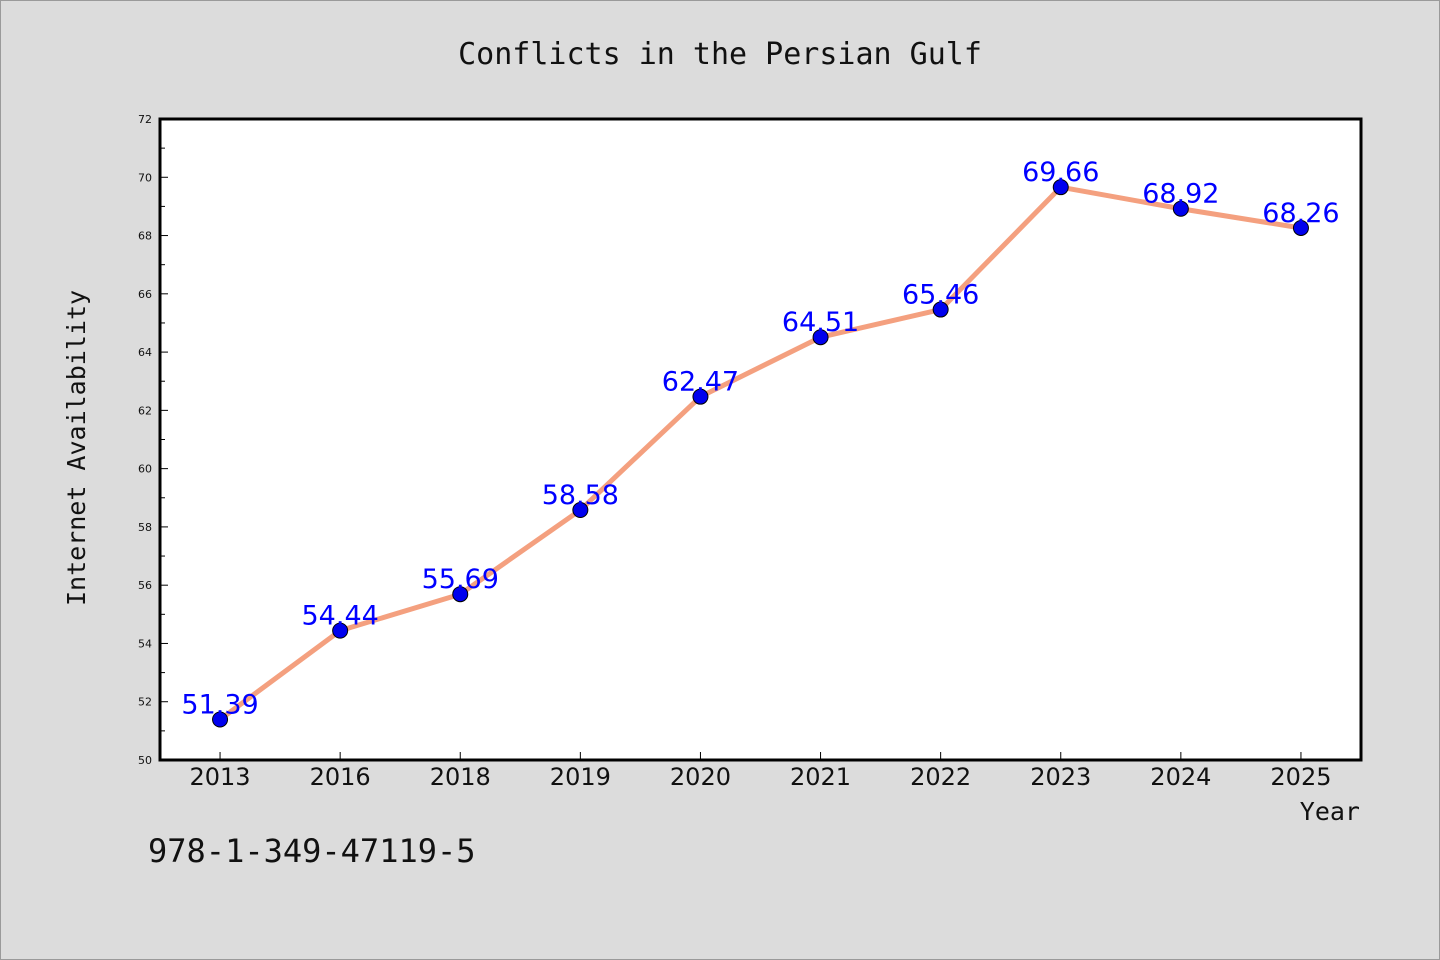  What do you see at coordinates (720, 54) in the screenshot?
I see `chart-title: Conflicts in the Persian Gulf` at bounding box center [720, 54].